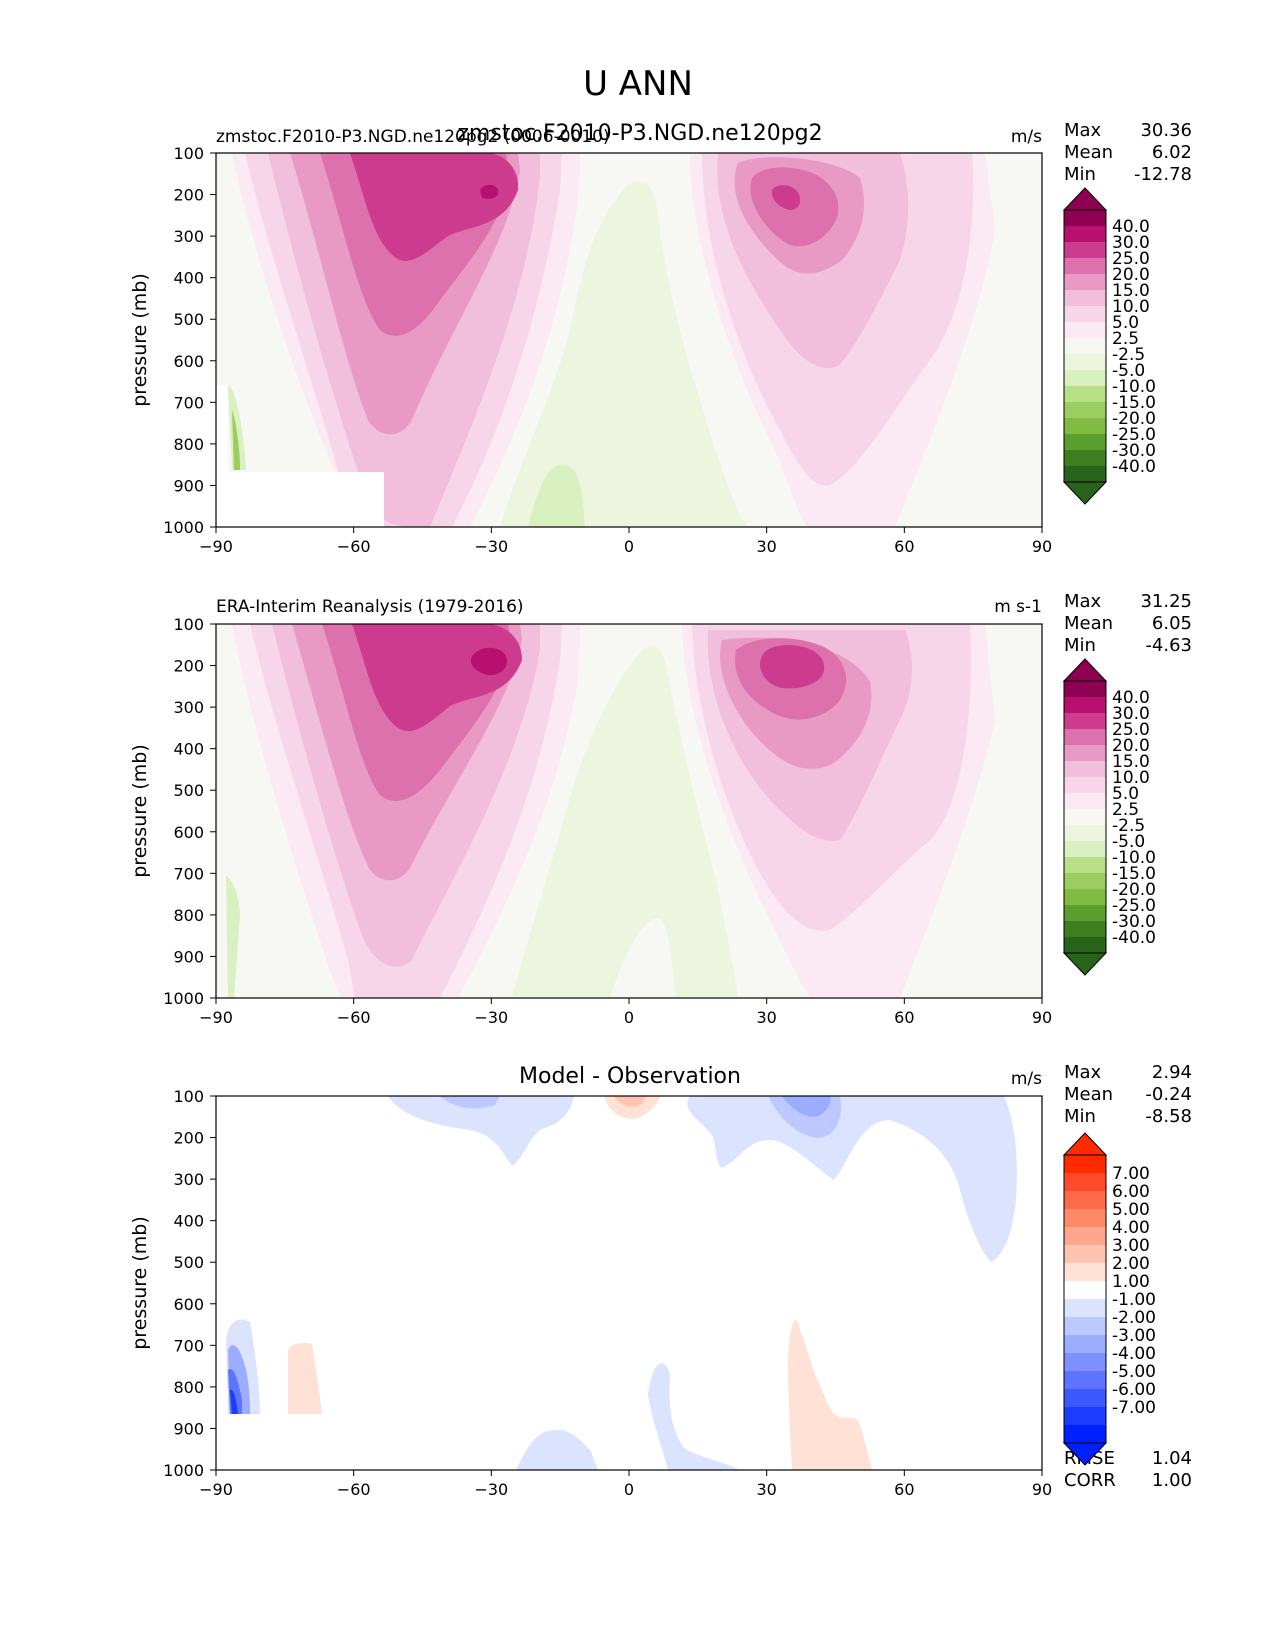 This screenshot has height=1650, width=1275. Describe the element at coordinates (236, 440) in the screenshot. I see `panel-test-contour-sh-polar-easterly-strong` at that location.